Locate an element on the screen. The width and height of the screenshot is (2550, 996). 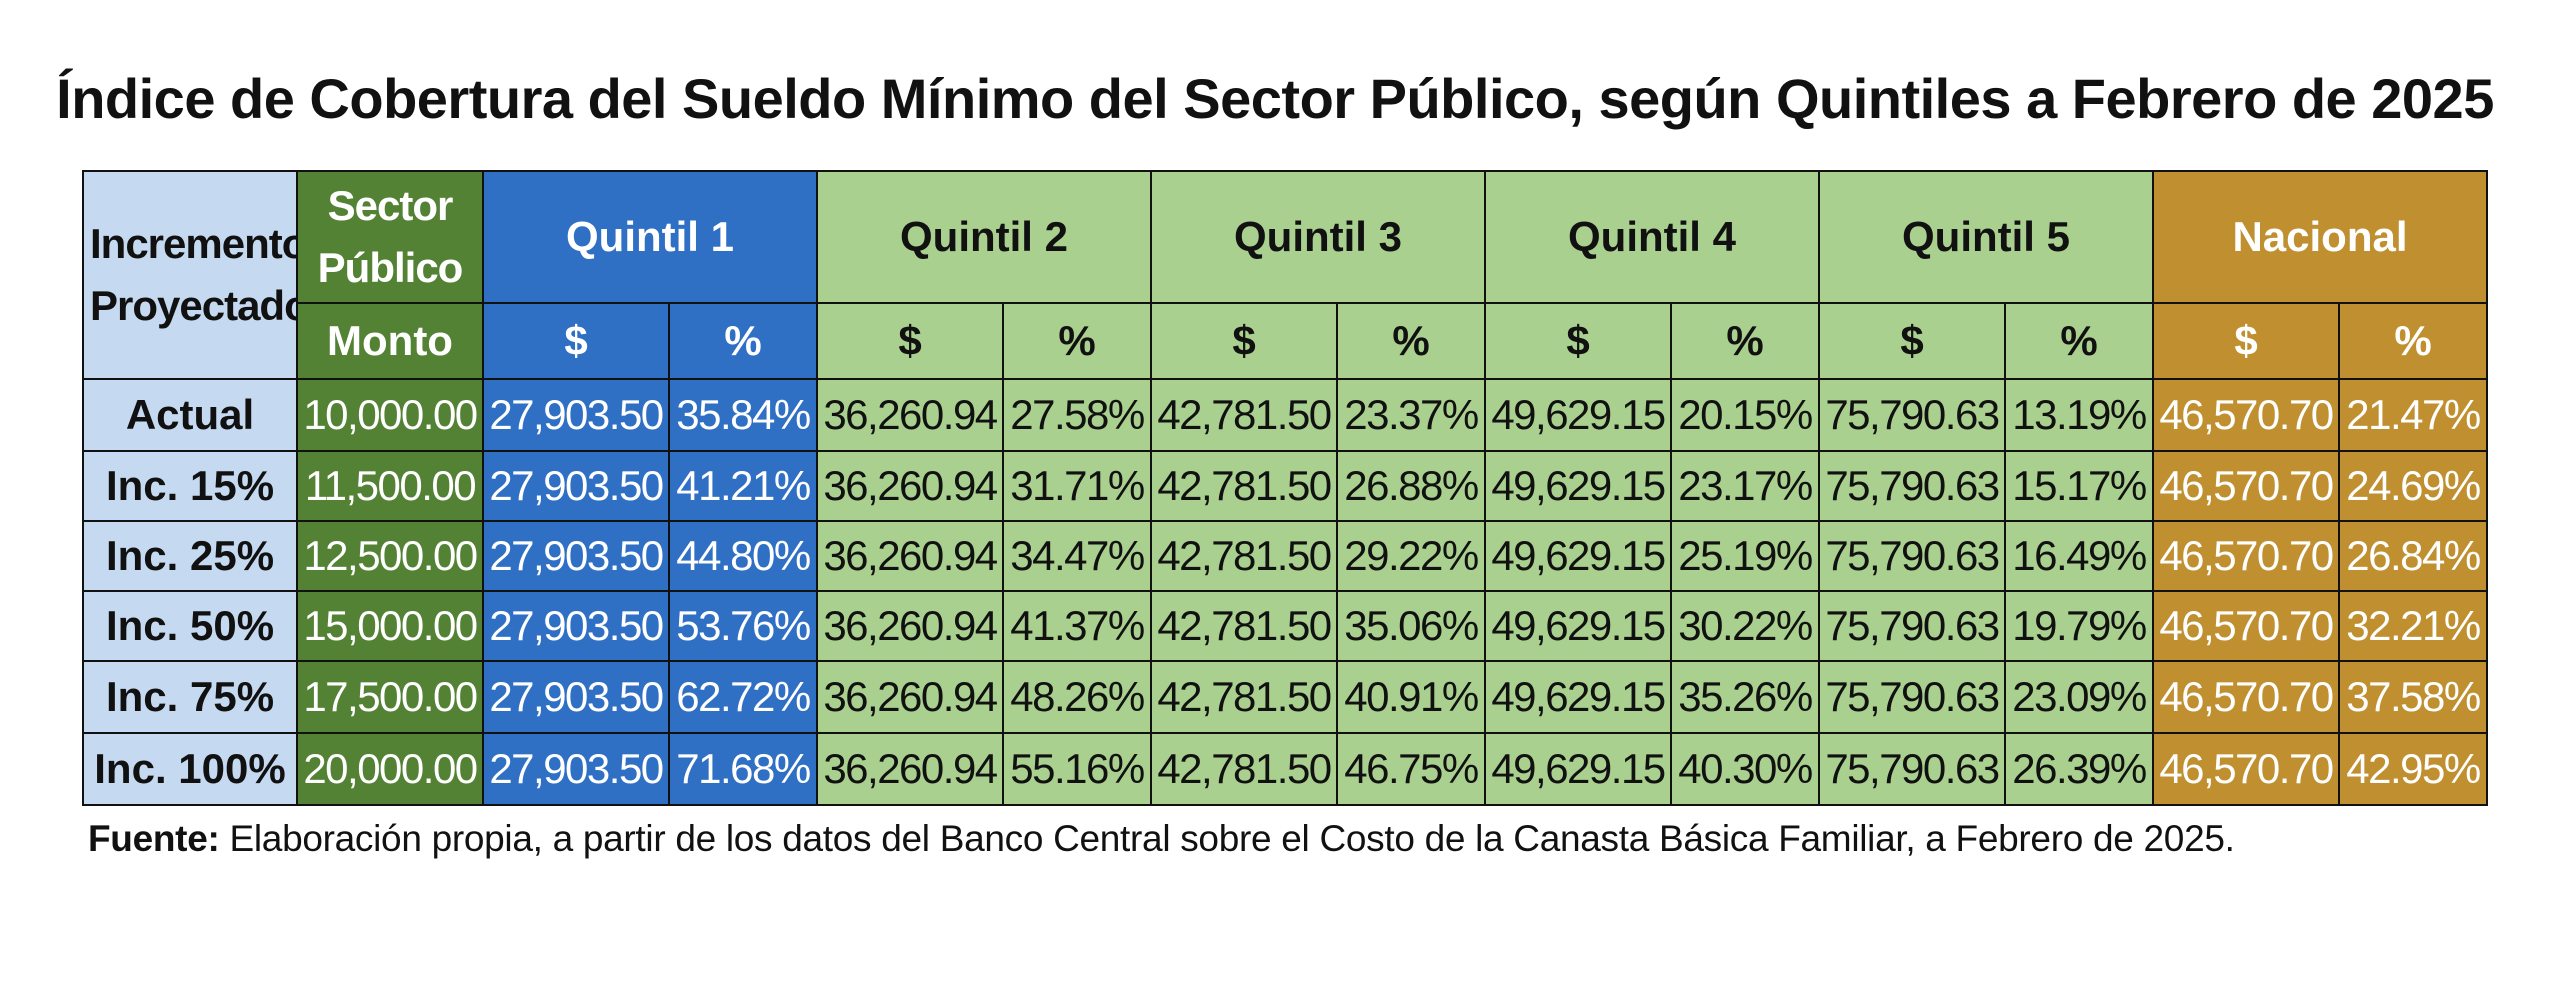
cell-q5-pct: 23.09% is located at coordinates (2079, 697).